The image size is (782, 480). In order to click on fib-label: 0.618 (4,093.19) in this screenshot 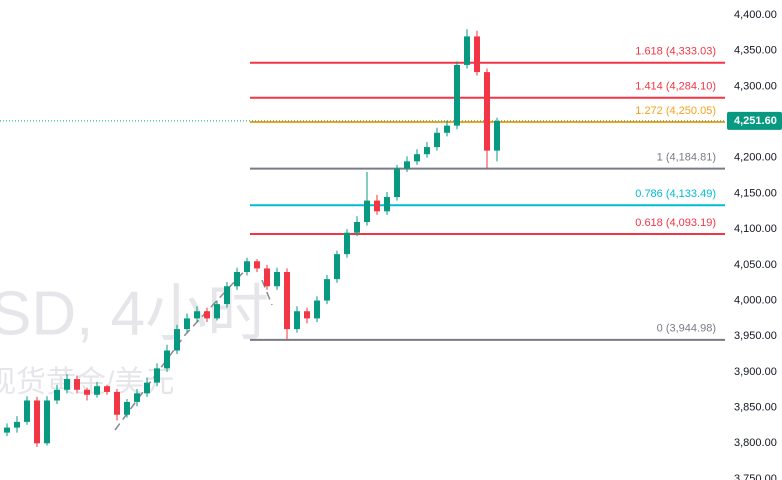, I will do `click(675, 223)`.